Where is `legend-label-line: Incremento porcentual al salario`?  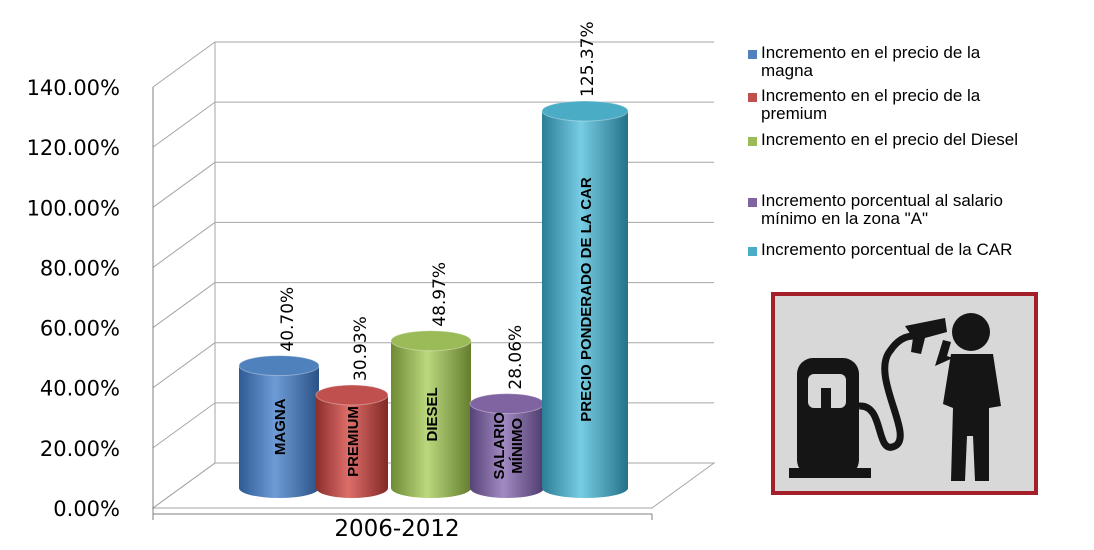 legend-label-line: Incremento porcentual al salario is located at coordinates (882, 200).